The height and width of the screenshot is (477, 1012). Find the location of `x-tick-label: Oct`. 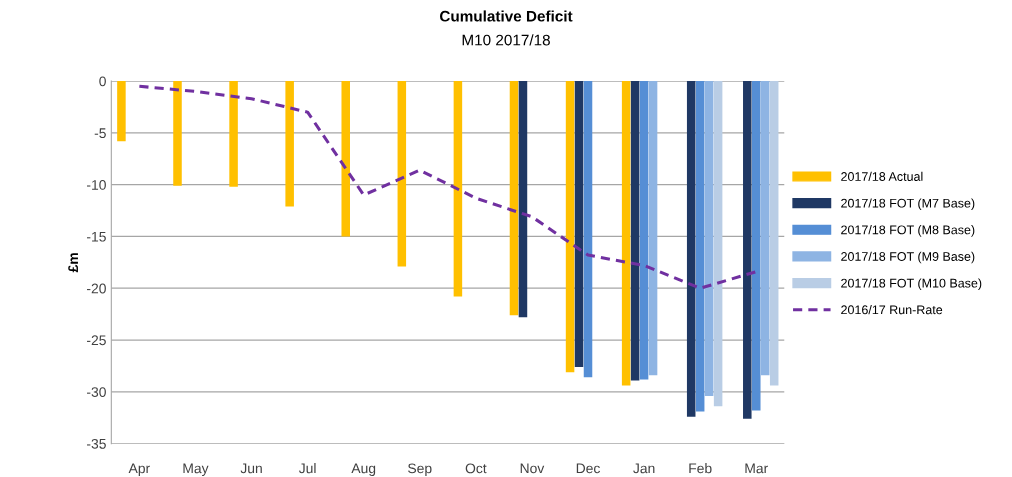

x-tick-label: Oct is located at coordinates (476, 468).